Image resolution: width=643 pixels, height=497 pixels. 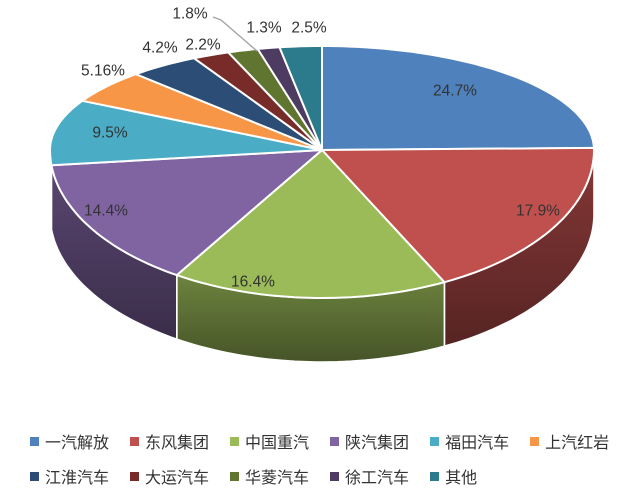 I want to click on data-label-1: 17.9%, so click(x=538, y=210).